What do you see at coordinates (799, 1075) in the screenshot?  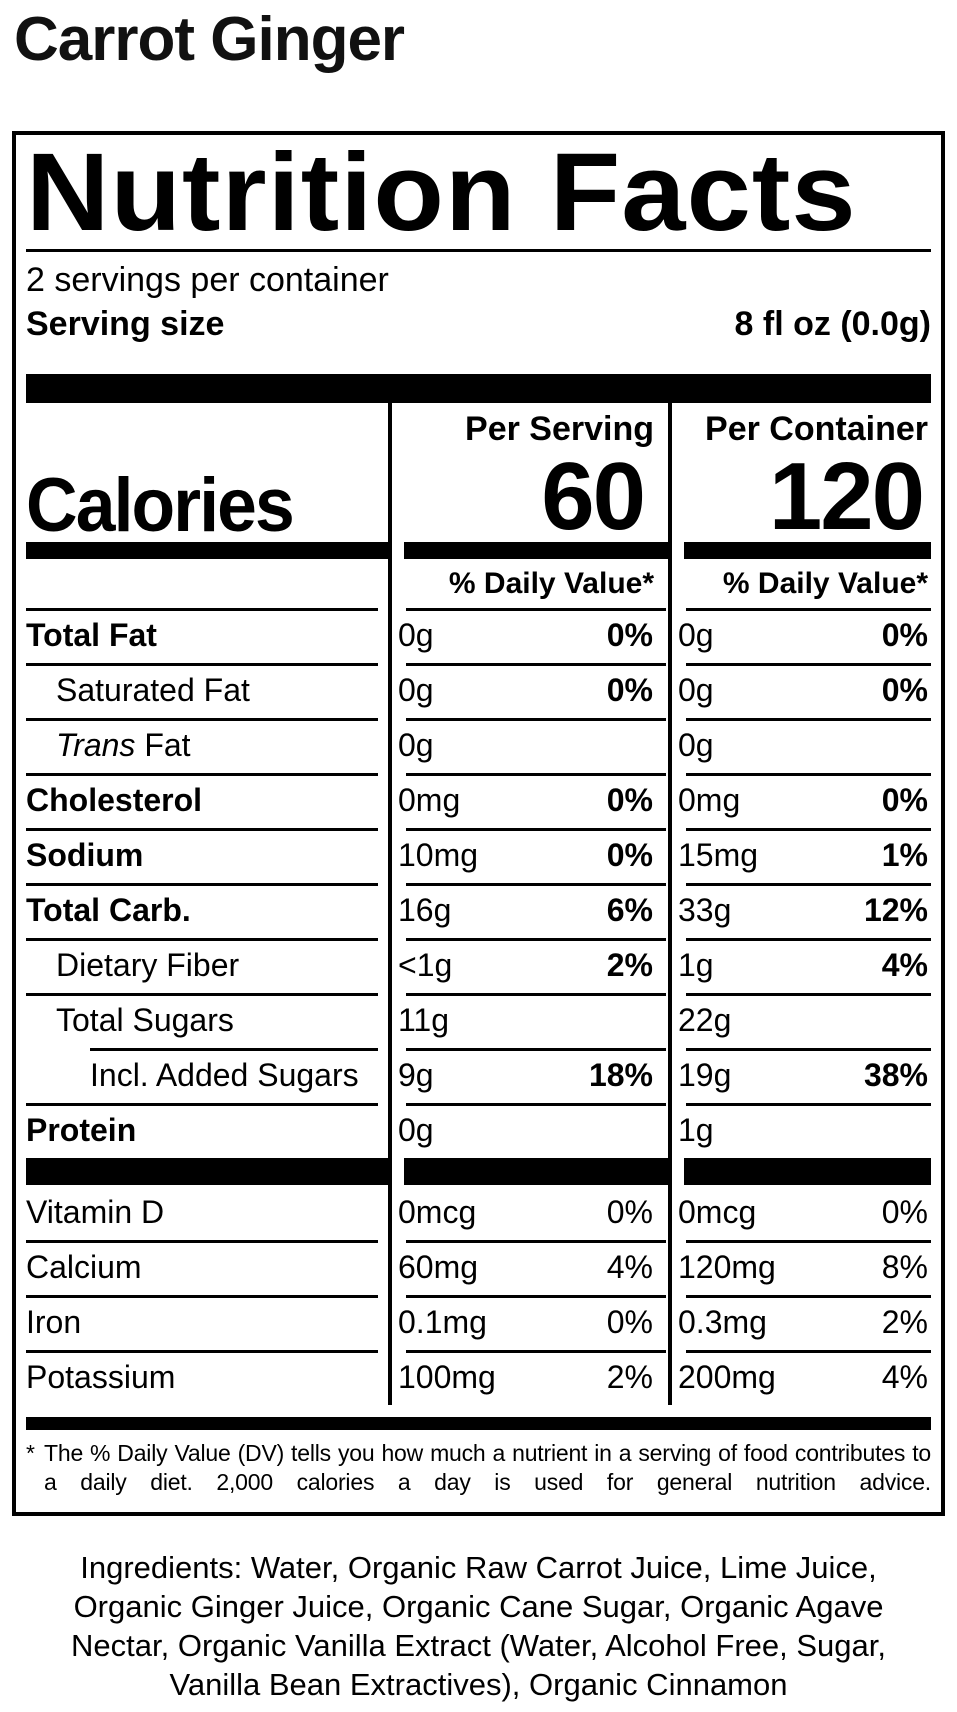 I see `nutrient-value-cell: 19g 38%` at bounding box center [799, 1075].